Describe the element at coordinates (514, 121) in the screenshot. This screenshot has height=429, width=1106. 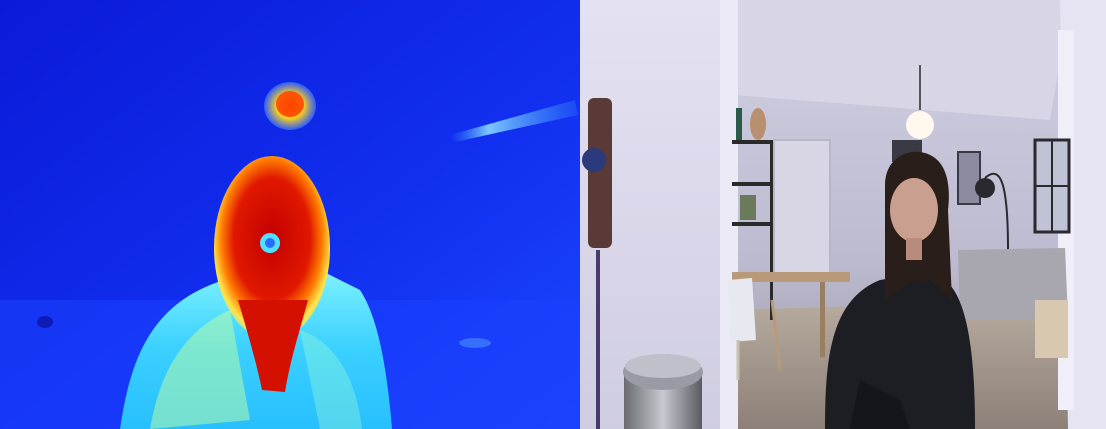
I see `heat-streak` at that location.